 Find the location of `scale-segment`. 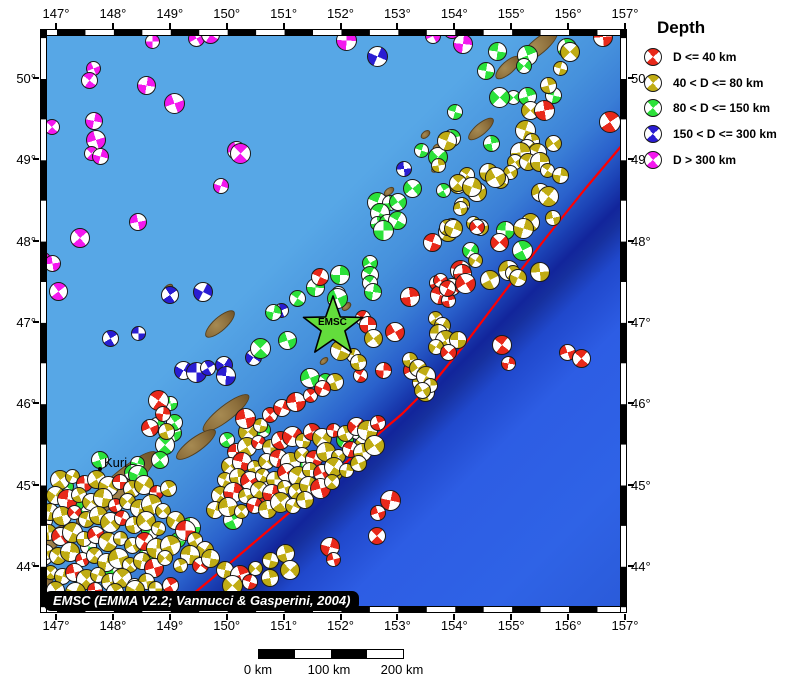

scale-segment is located at coordinates (277, 654).